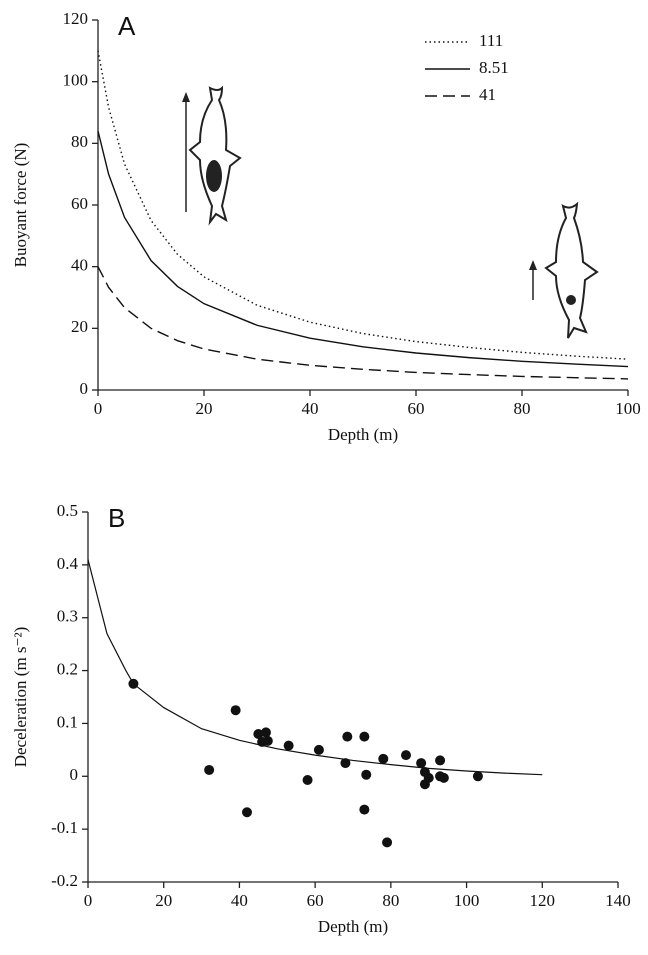 This screenshot has height=955, width=648. I want to click on y-tick-label: 100, so click(76, 80).